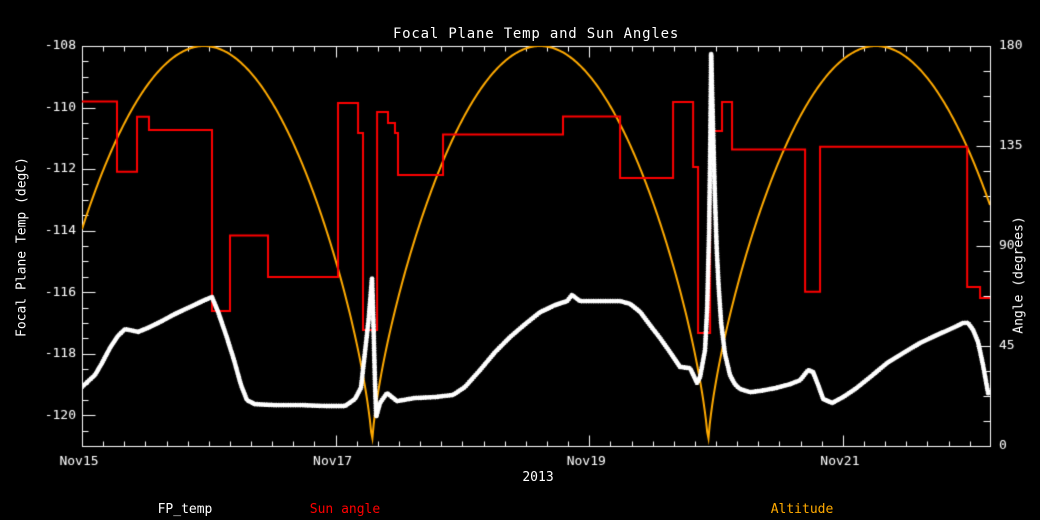  I want to click on legend-sun-angle: Sun angle, so click(345, 509).